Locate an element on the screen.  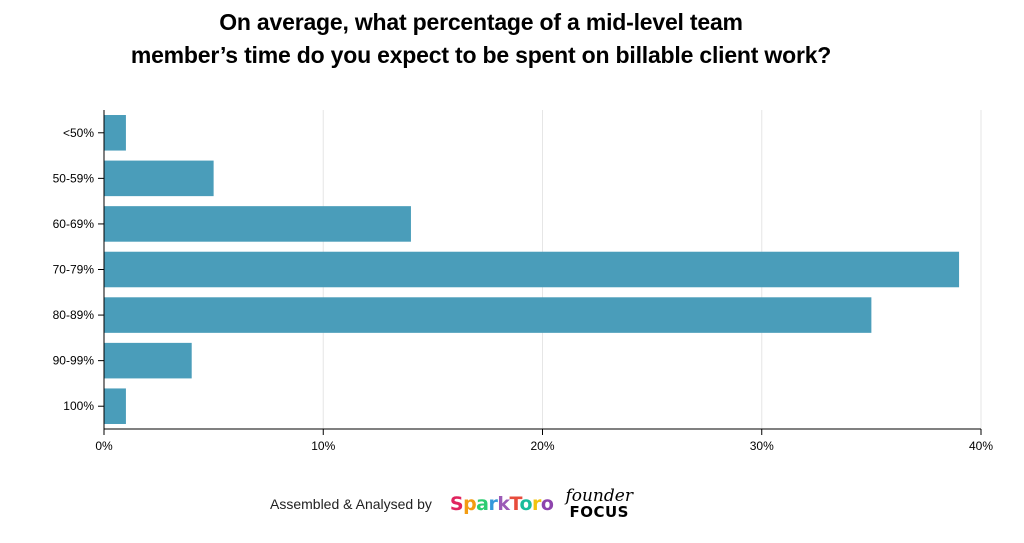
y-tick-label: 80-89% is located at coordinates (74, 315).